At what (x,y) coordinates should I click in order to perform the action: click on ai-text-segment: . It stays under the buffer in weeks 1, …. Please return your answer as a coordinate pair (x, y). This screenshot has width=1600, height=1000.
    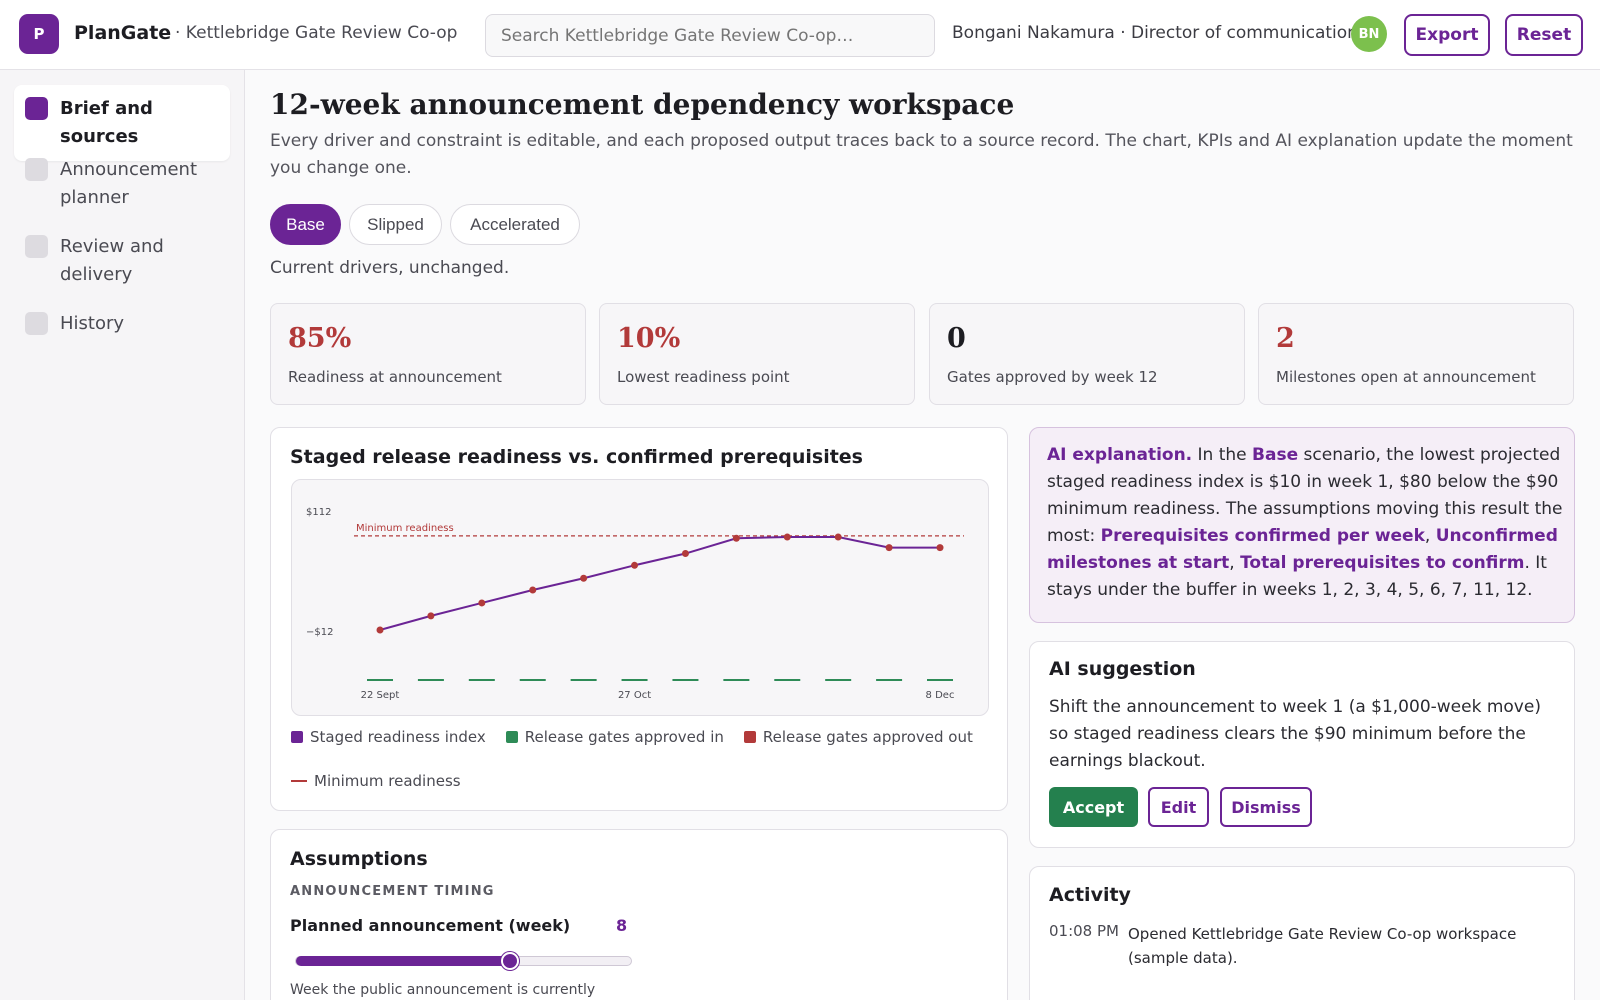
    Looking at the image, I should click on (1297, 576).